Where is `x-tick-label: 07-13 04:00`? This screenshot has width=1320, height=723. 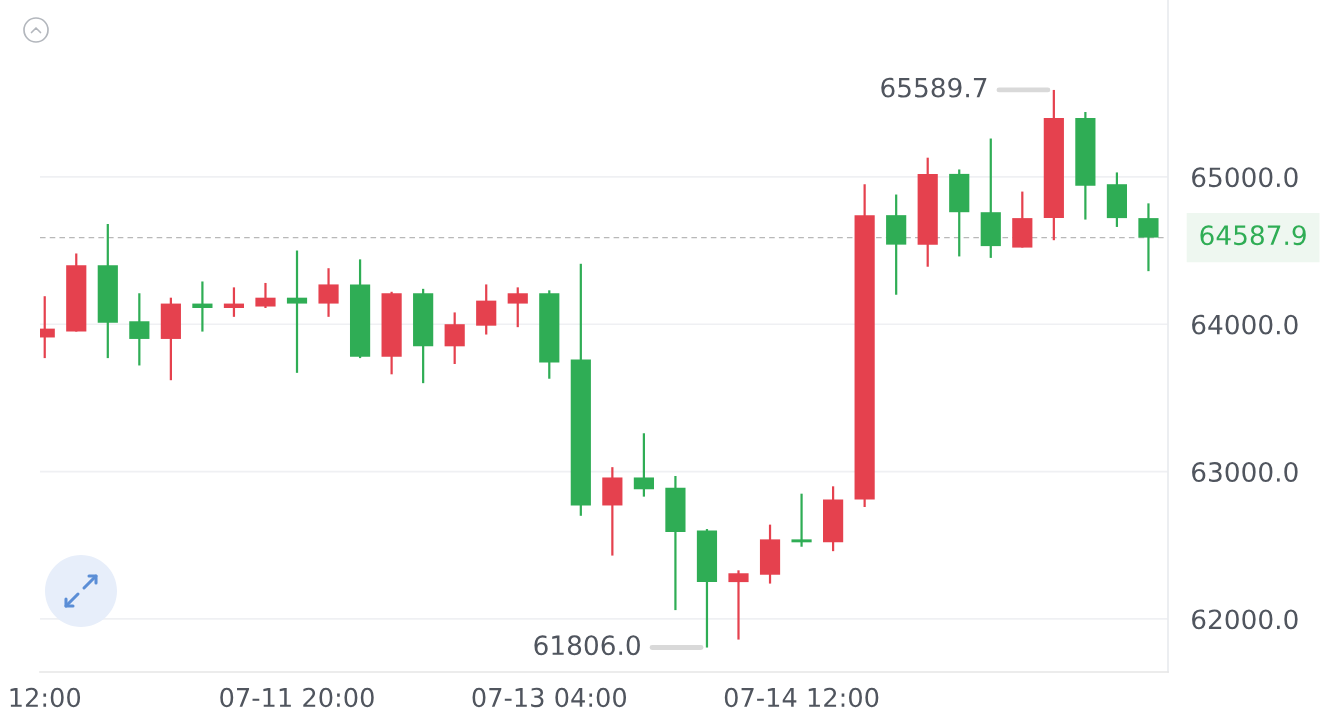
x-tick-label: 07-13 04:00 is located at coordinates (549, 697).